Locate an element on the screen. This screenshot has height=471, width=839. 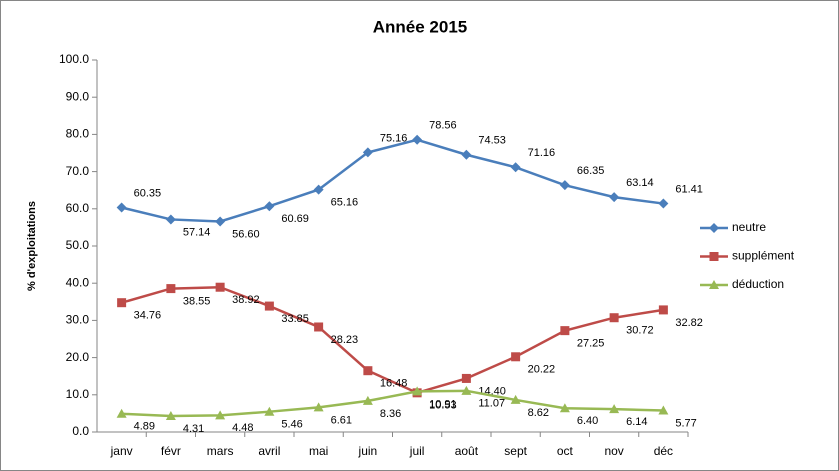
data-label: 60.35 is located at coordinates (148, 193).